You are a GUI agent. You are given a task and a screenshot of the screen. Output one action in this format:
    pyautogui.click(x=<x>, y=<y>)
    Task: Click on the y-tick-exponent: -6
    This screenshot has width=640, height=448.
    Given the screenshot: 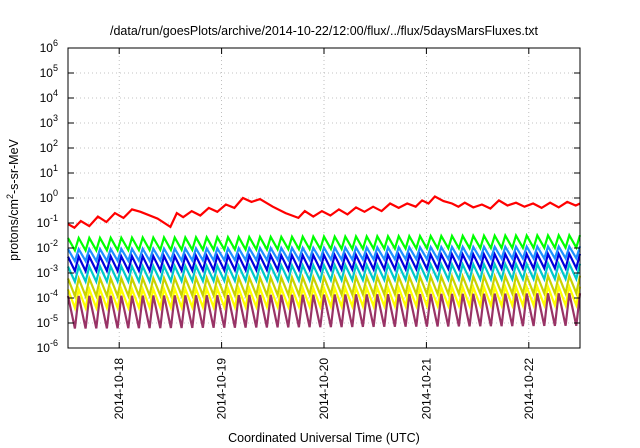 What is the action you would take?
    pyautogui.click(x=54, y=343)
    